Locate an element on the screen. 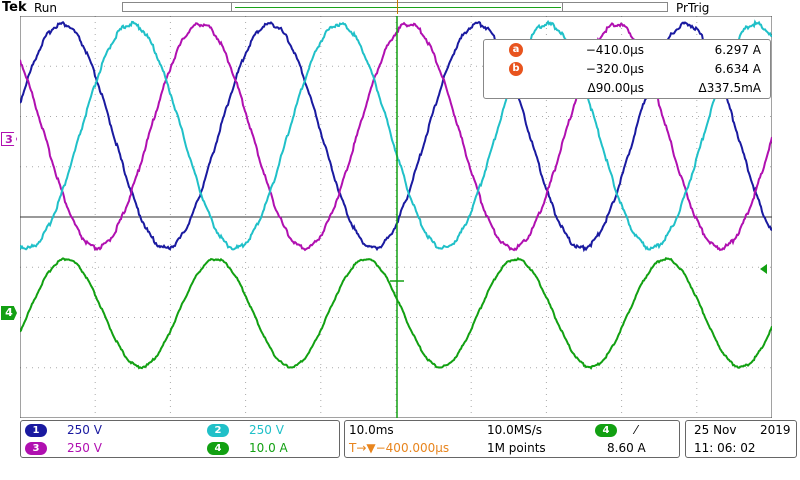 The image size is (800, 480). time-per-division: 10.0ms is located at coordinates (371, 430).